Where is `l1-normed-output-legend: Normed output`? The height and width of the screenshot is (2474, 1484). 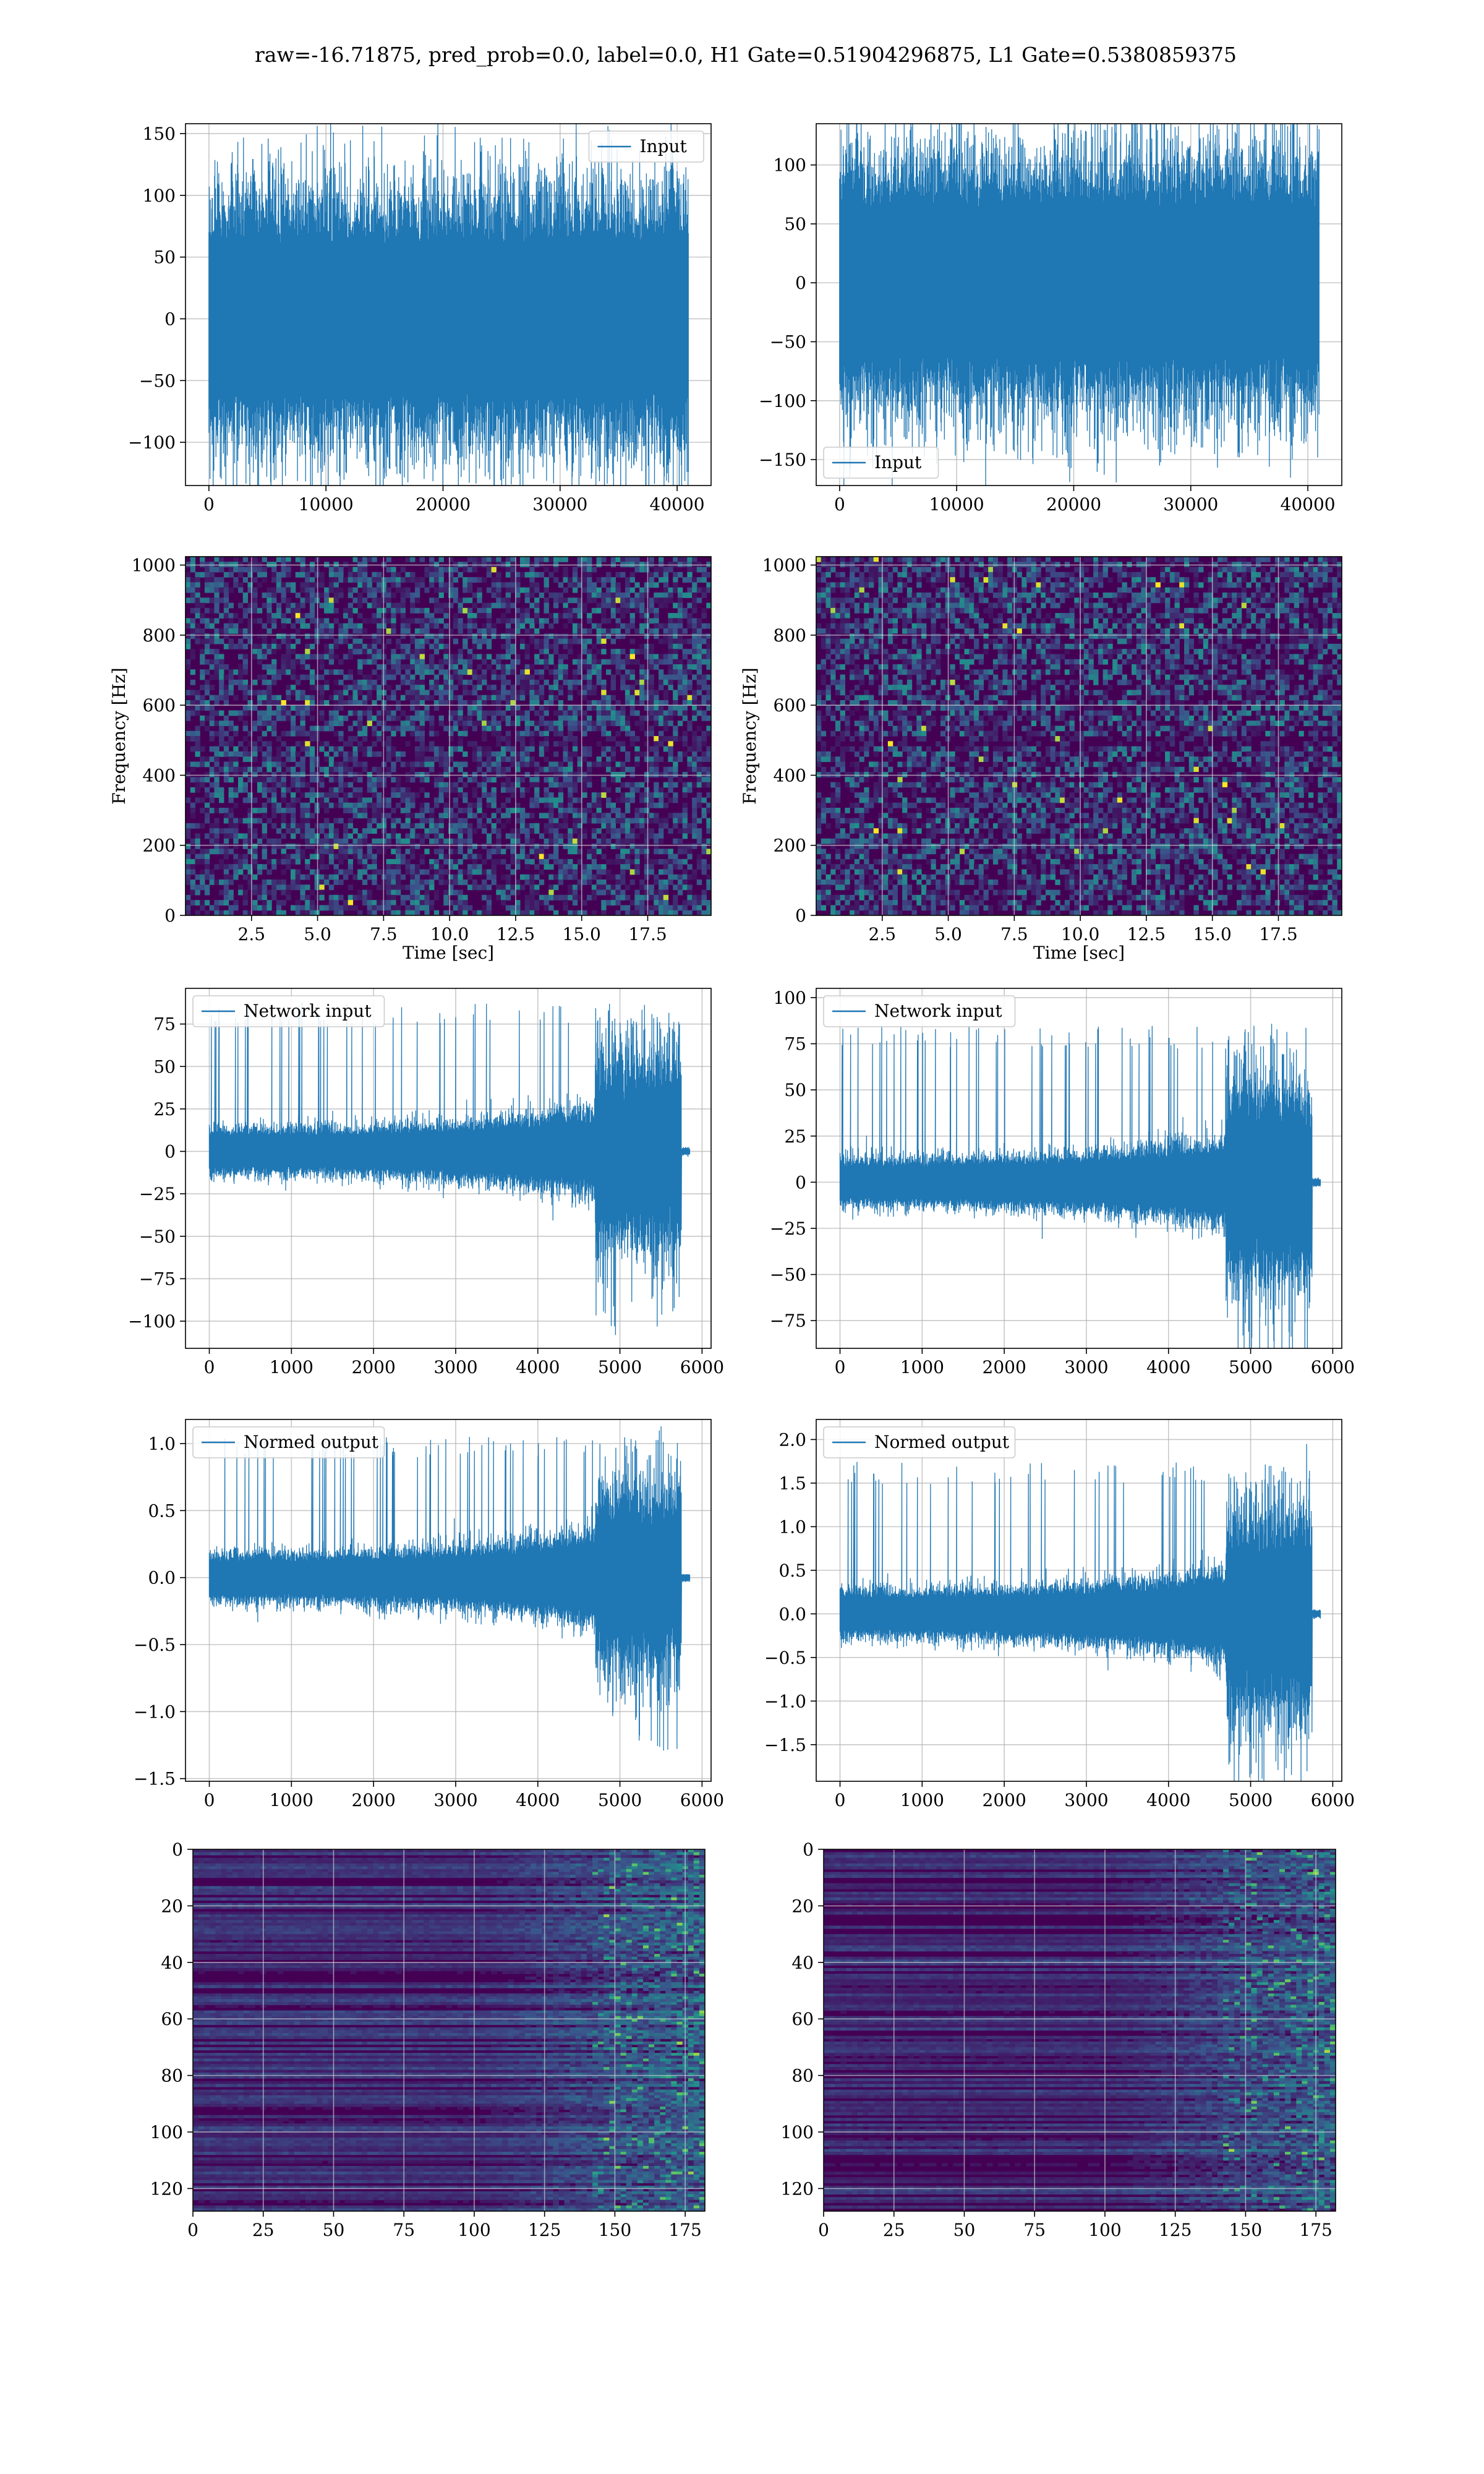 l1-normed-output-legend: Normed output is located at coordinates (919, 1442).